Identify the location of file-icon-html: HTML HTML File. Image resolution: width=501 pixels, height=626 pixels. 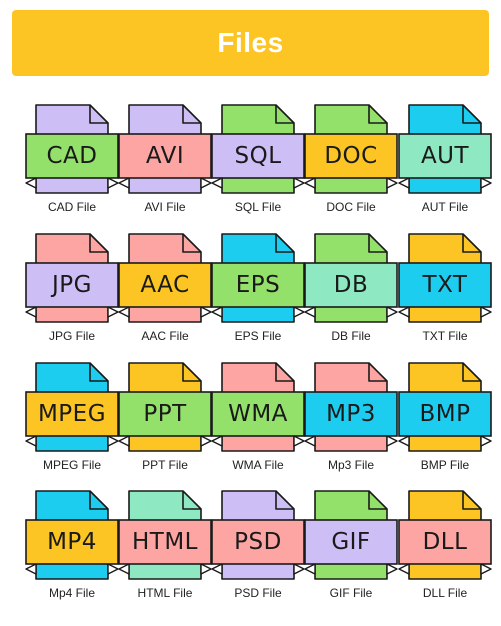
(165, 549).